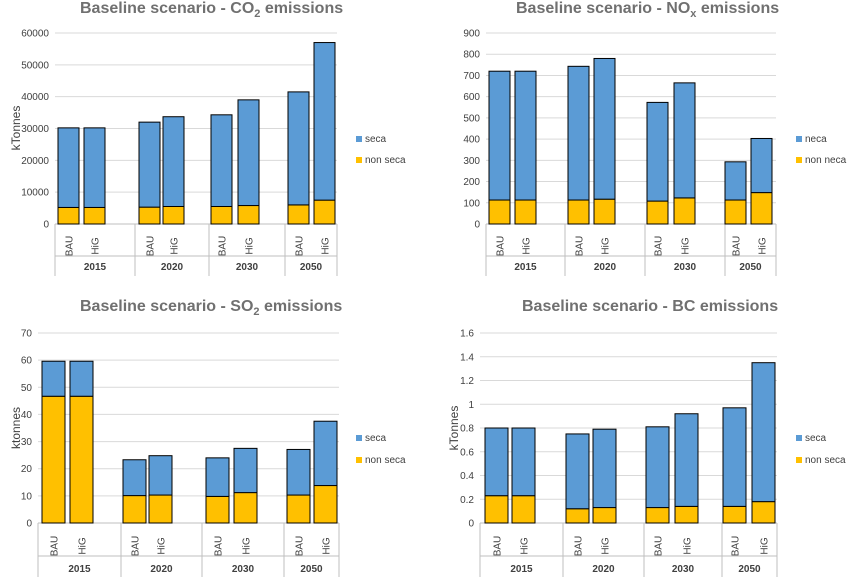 The height and width of the screenshot is (578, 850). Describe the element at coordinates (826, 160) in the screenshot. I see `legend-label: non neca` at that location.